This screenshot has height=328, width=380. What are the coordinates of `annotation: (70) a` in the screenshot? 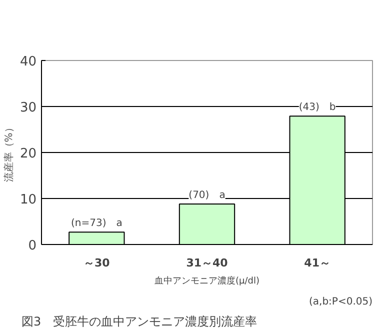 It's located at (207, 196).